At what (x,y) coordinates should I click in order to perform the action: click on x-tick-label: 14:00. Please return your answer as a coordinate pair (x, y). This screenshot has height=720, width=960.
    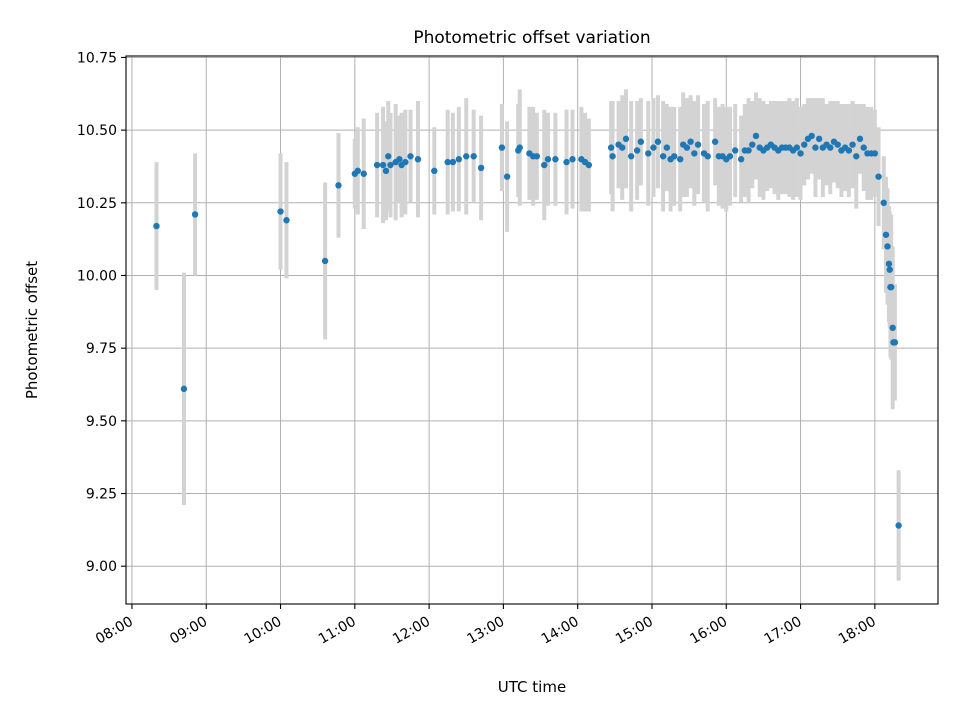
    Looking at the image, I should click on (560, 631).